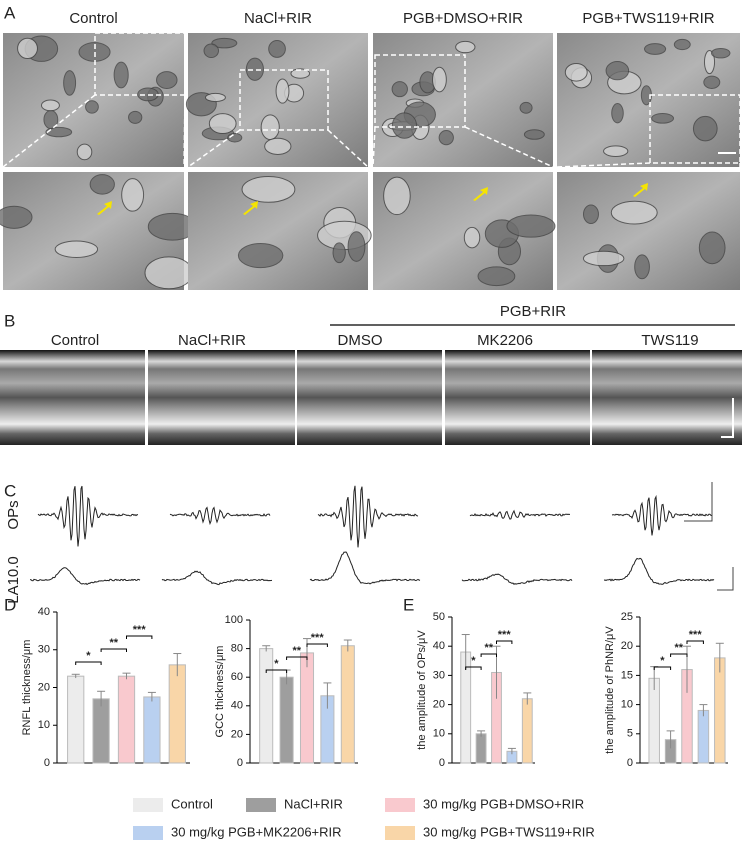 The height and width of the screenshot is (852, 742). What do you see at coordinates (13, 514) in the screenshot?
I see `row-label: OPs` at bounding box center [13, 514].